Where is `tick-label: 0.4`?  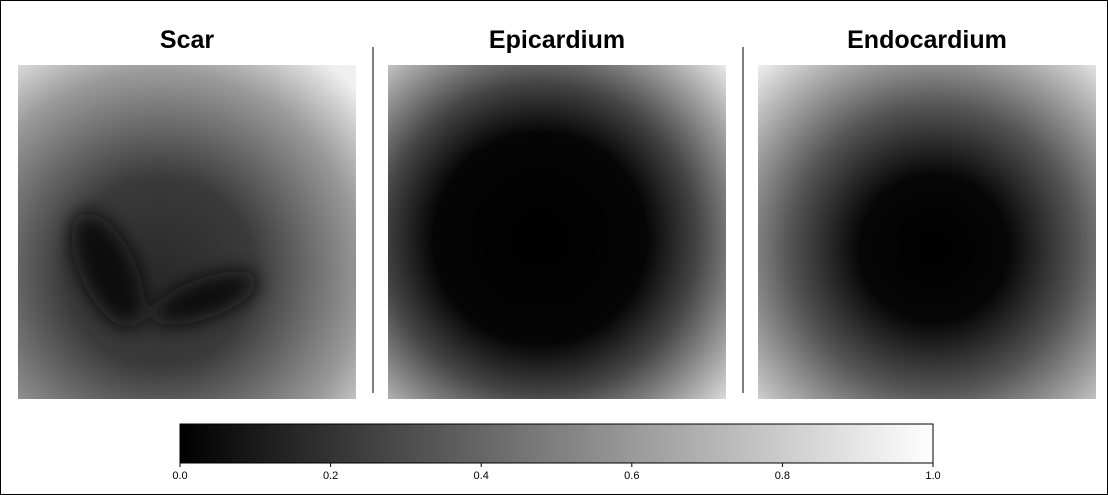
tick-label: 0.4 is located at coordinates (481, 476).